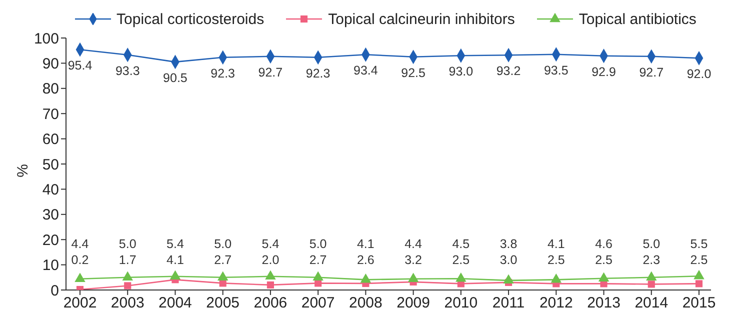 The height and width of the screenshot is (327, 735). Describe the element at coordinates (365, 303) in the screenshot. I see `x-tick-label: 2008` at that location.